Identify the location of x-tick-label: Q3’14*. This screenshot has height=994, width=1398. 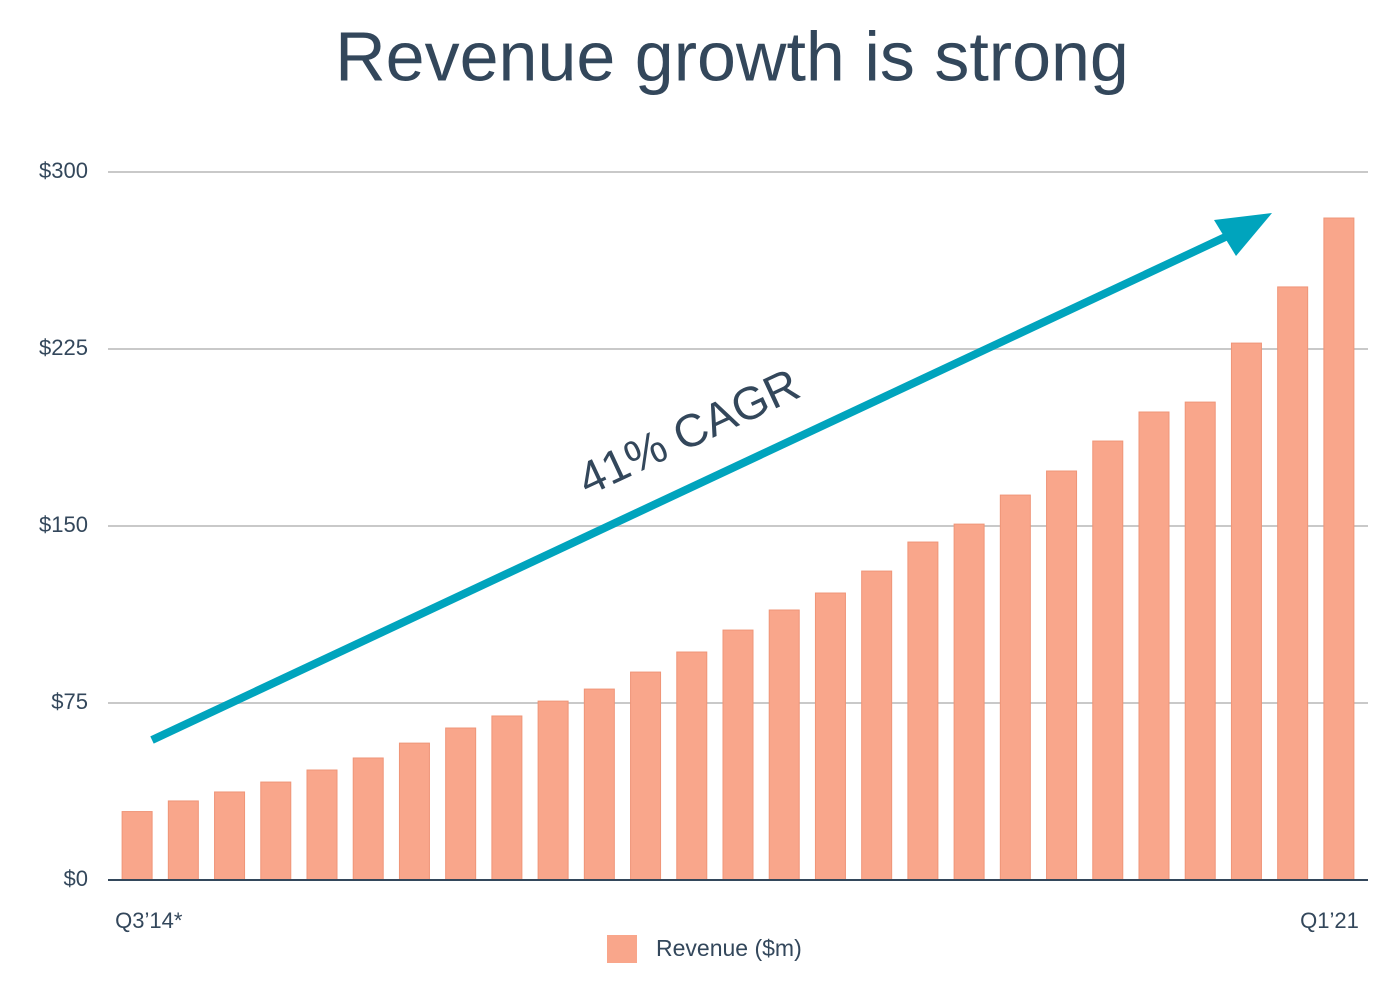
(149, 920).